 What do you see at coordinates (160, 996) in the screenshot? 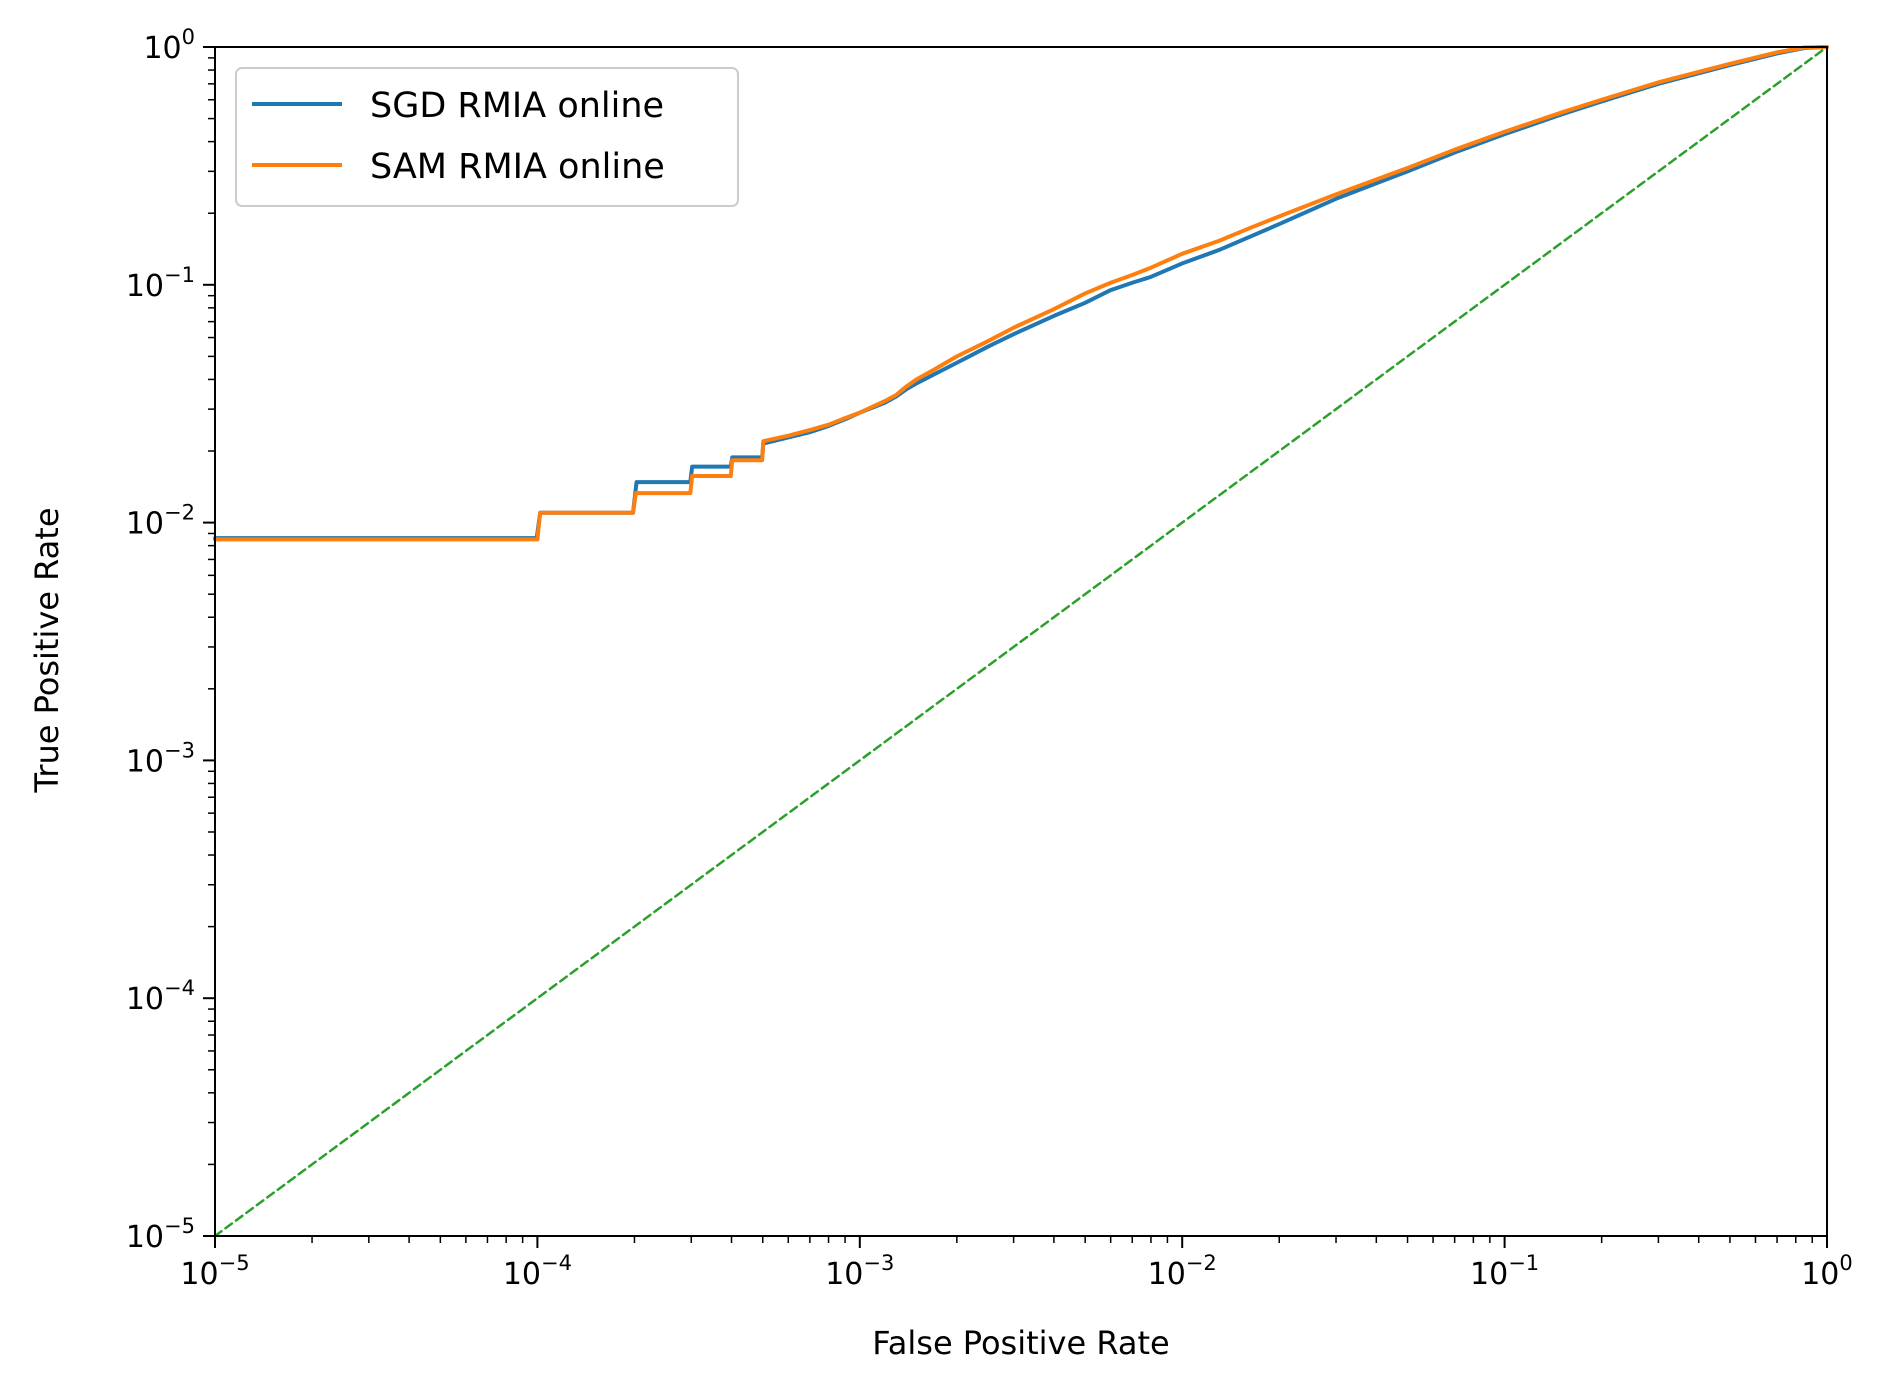
I see `y-tick-label: 10⁻⁴` at bounding box center [160, 996].